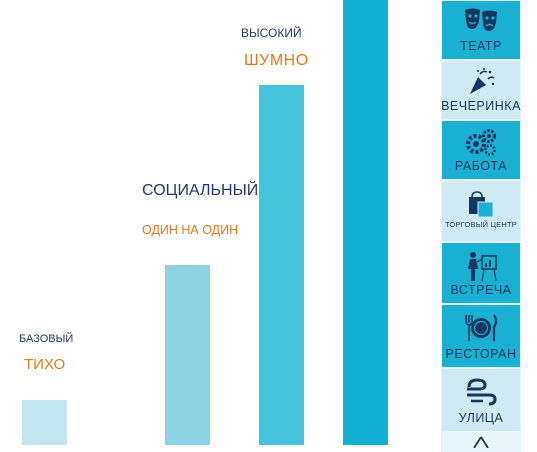 The width and height of the screenshot is (537, 452). I want to click on level-high-subtitle: ШУМНО, so click(276, 60).